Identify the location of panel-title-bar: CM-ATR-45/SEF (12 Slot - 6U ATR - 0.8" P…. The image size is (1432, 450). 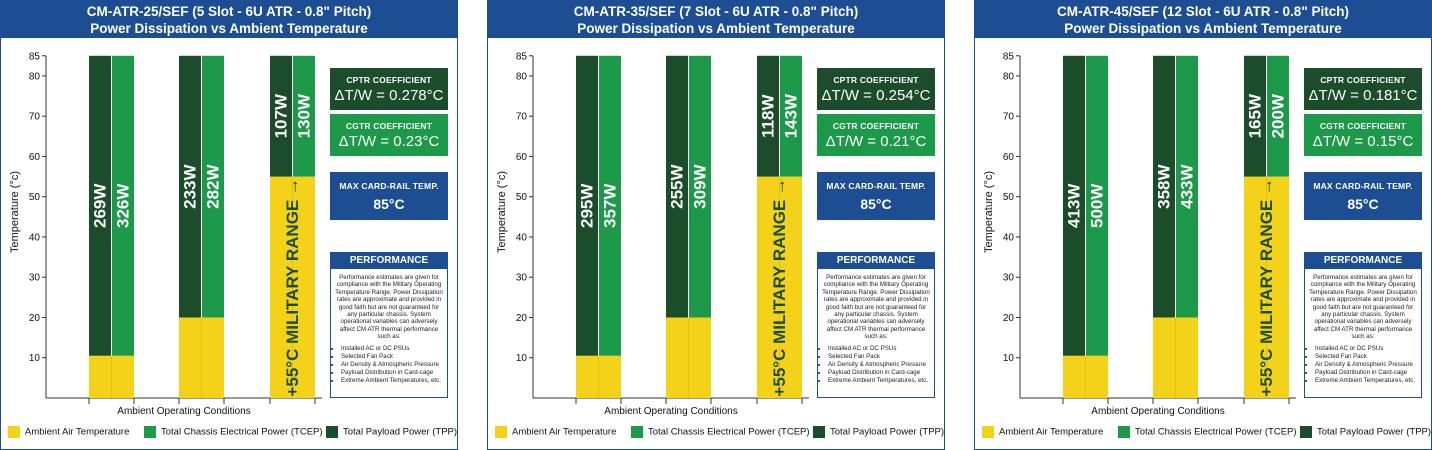
(1203, 19).